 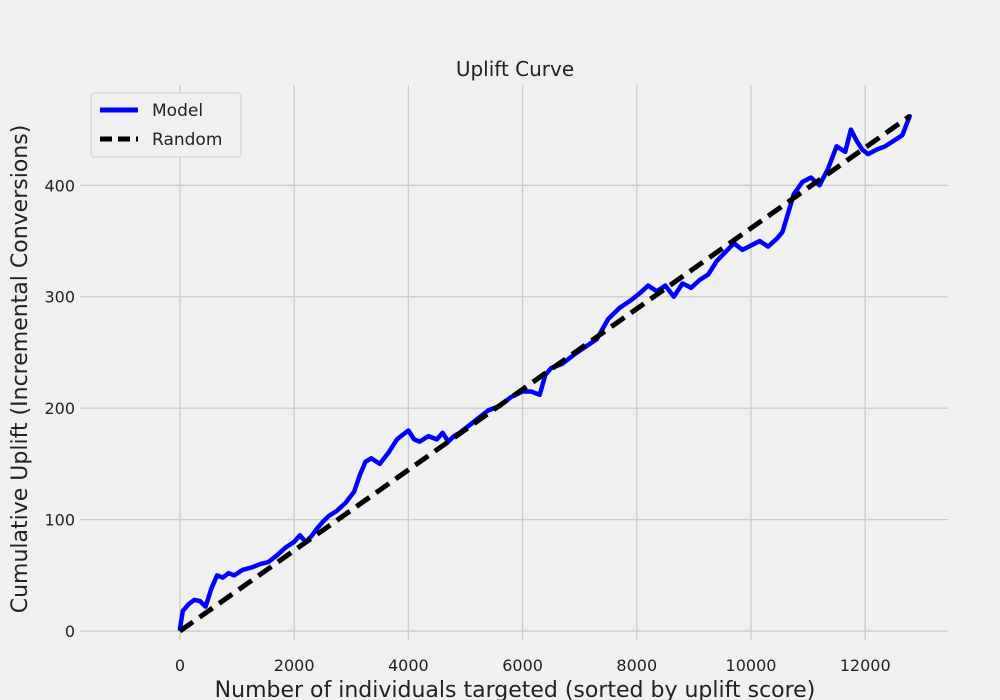 I want to click on y-tick-label: 300, so click(x=59, y=297).